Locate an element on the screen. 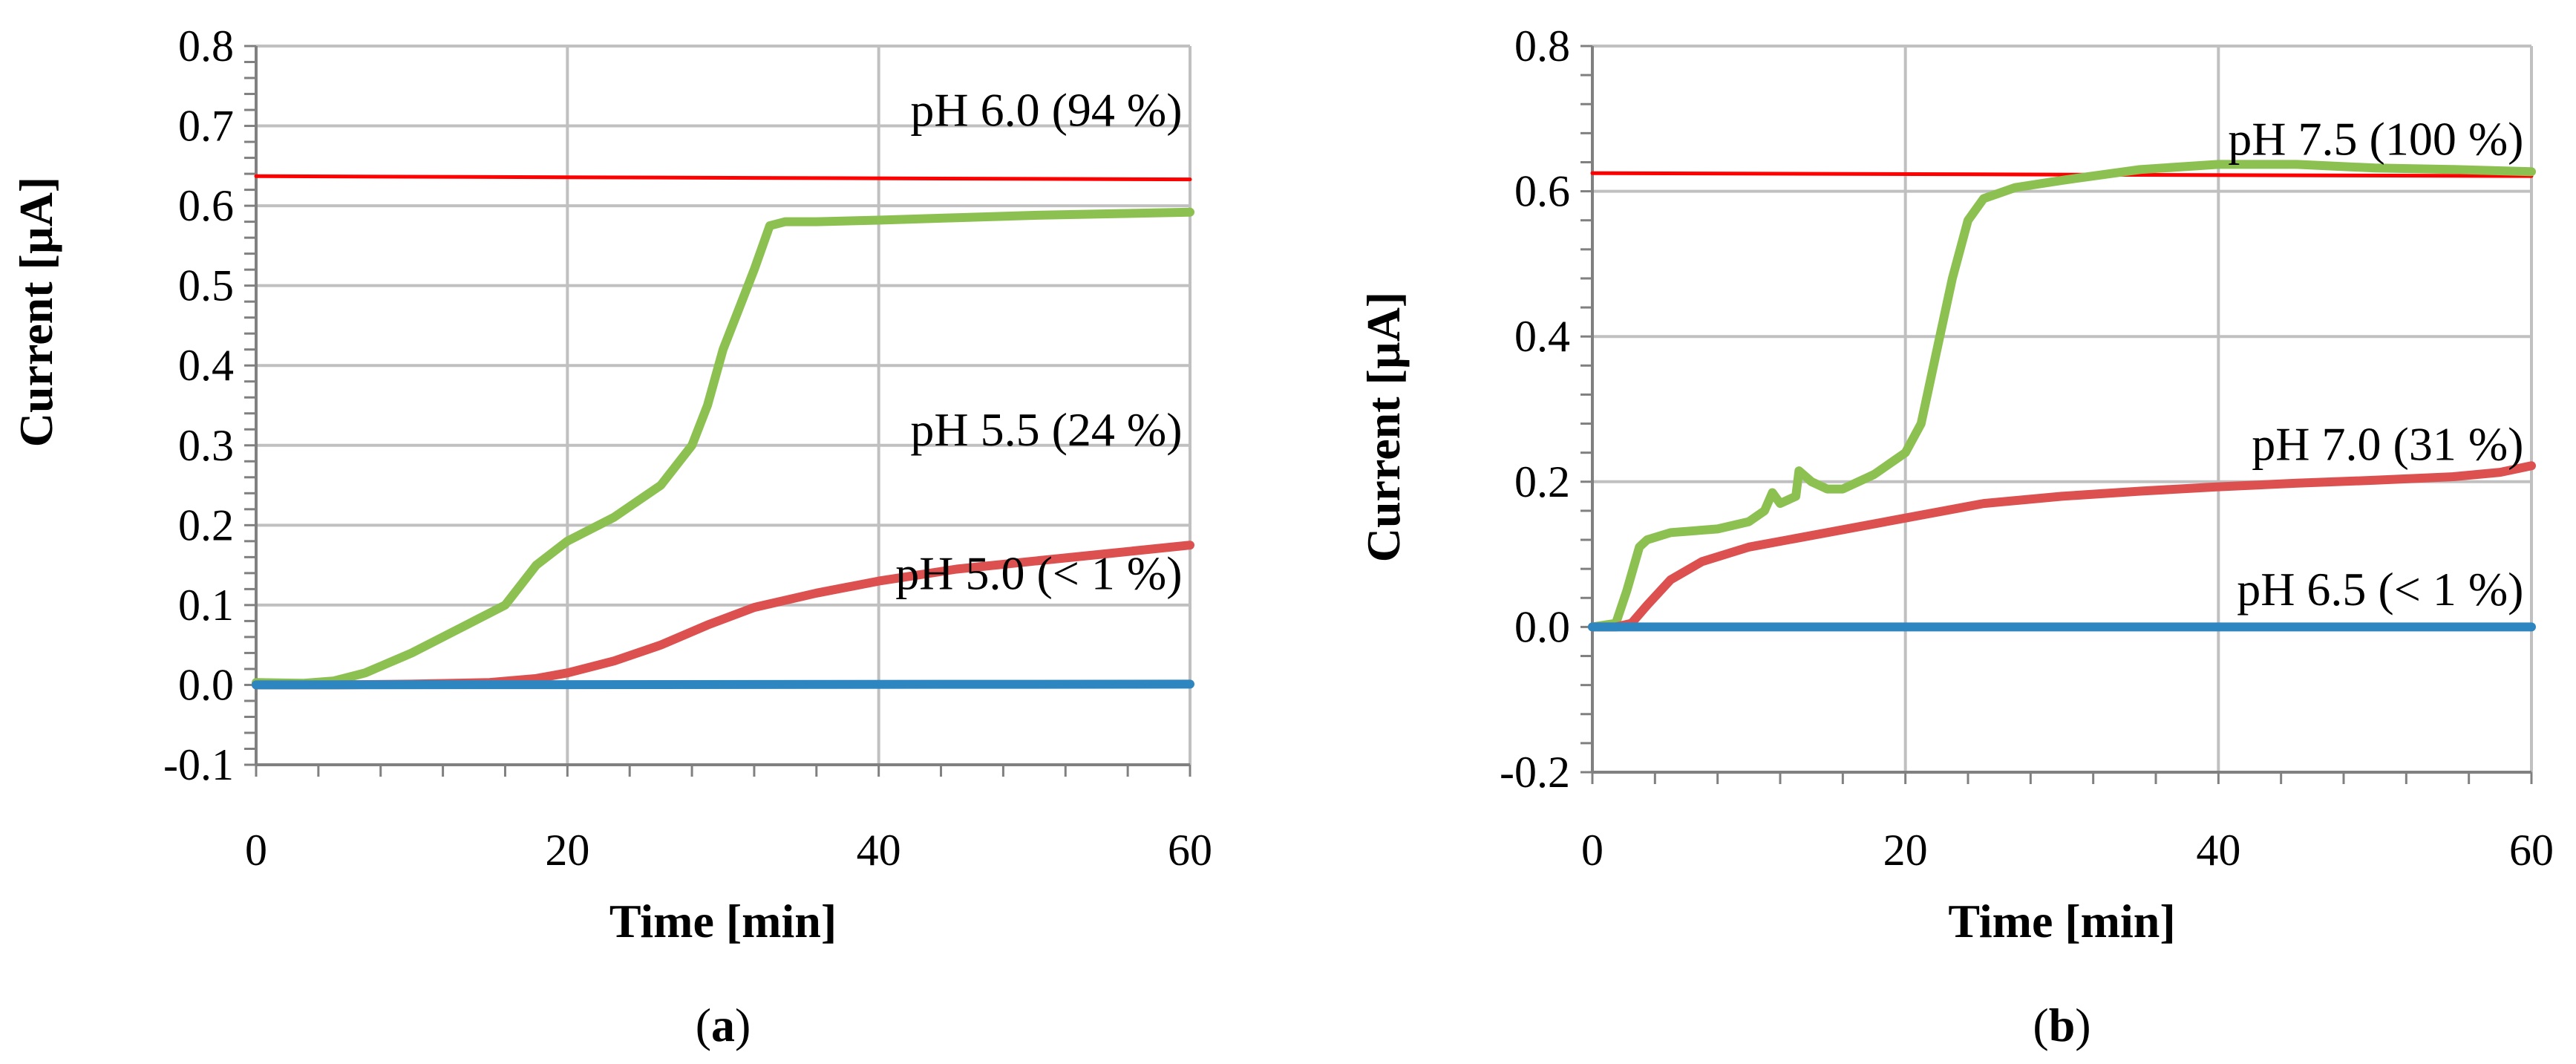 This screenshot has width=2576, height=1064. panel-a-caption-open: ( is located at coordinates (703, 1025).